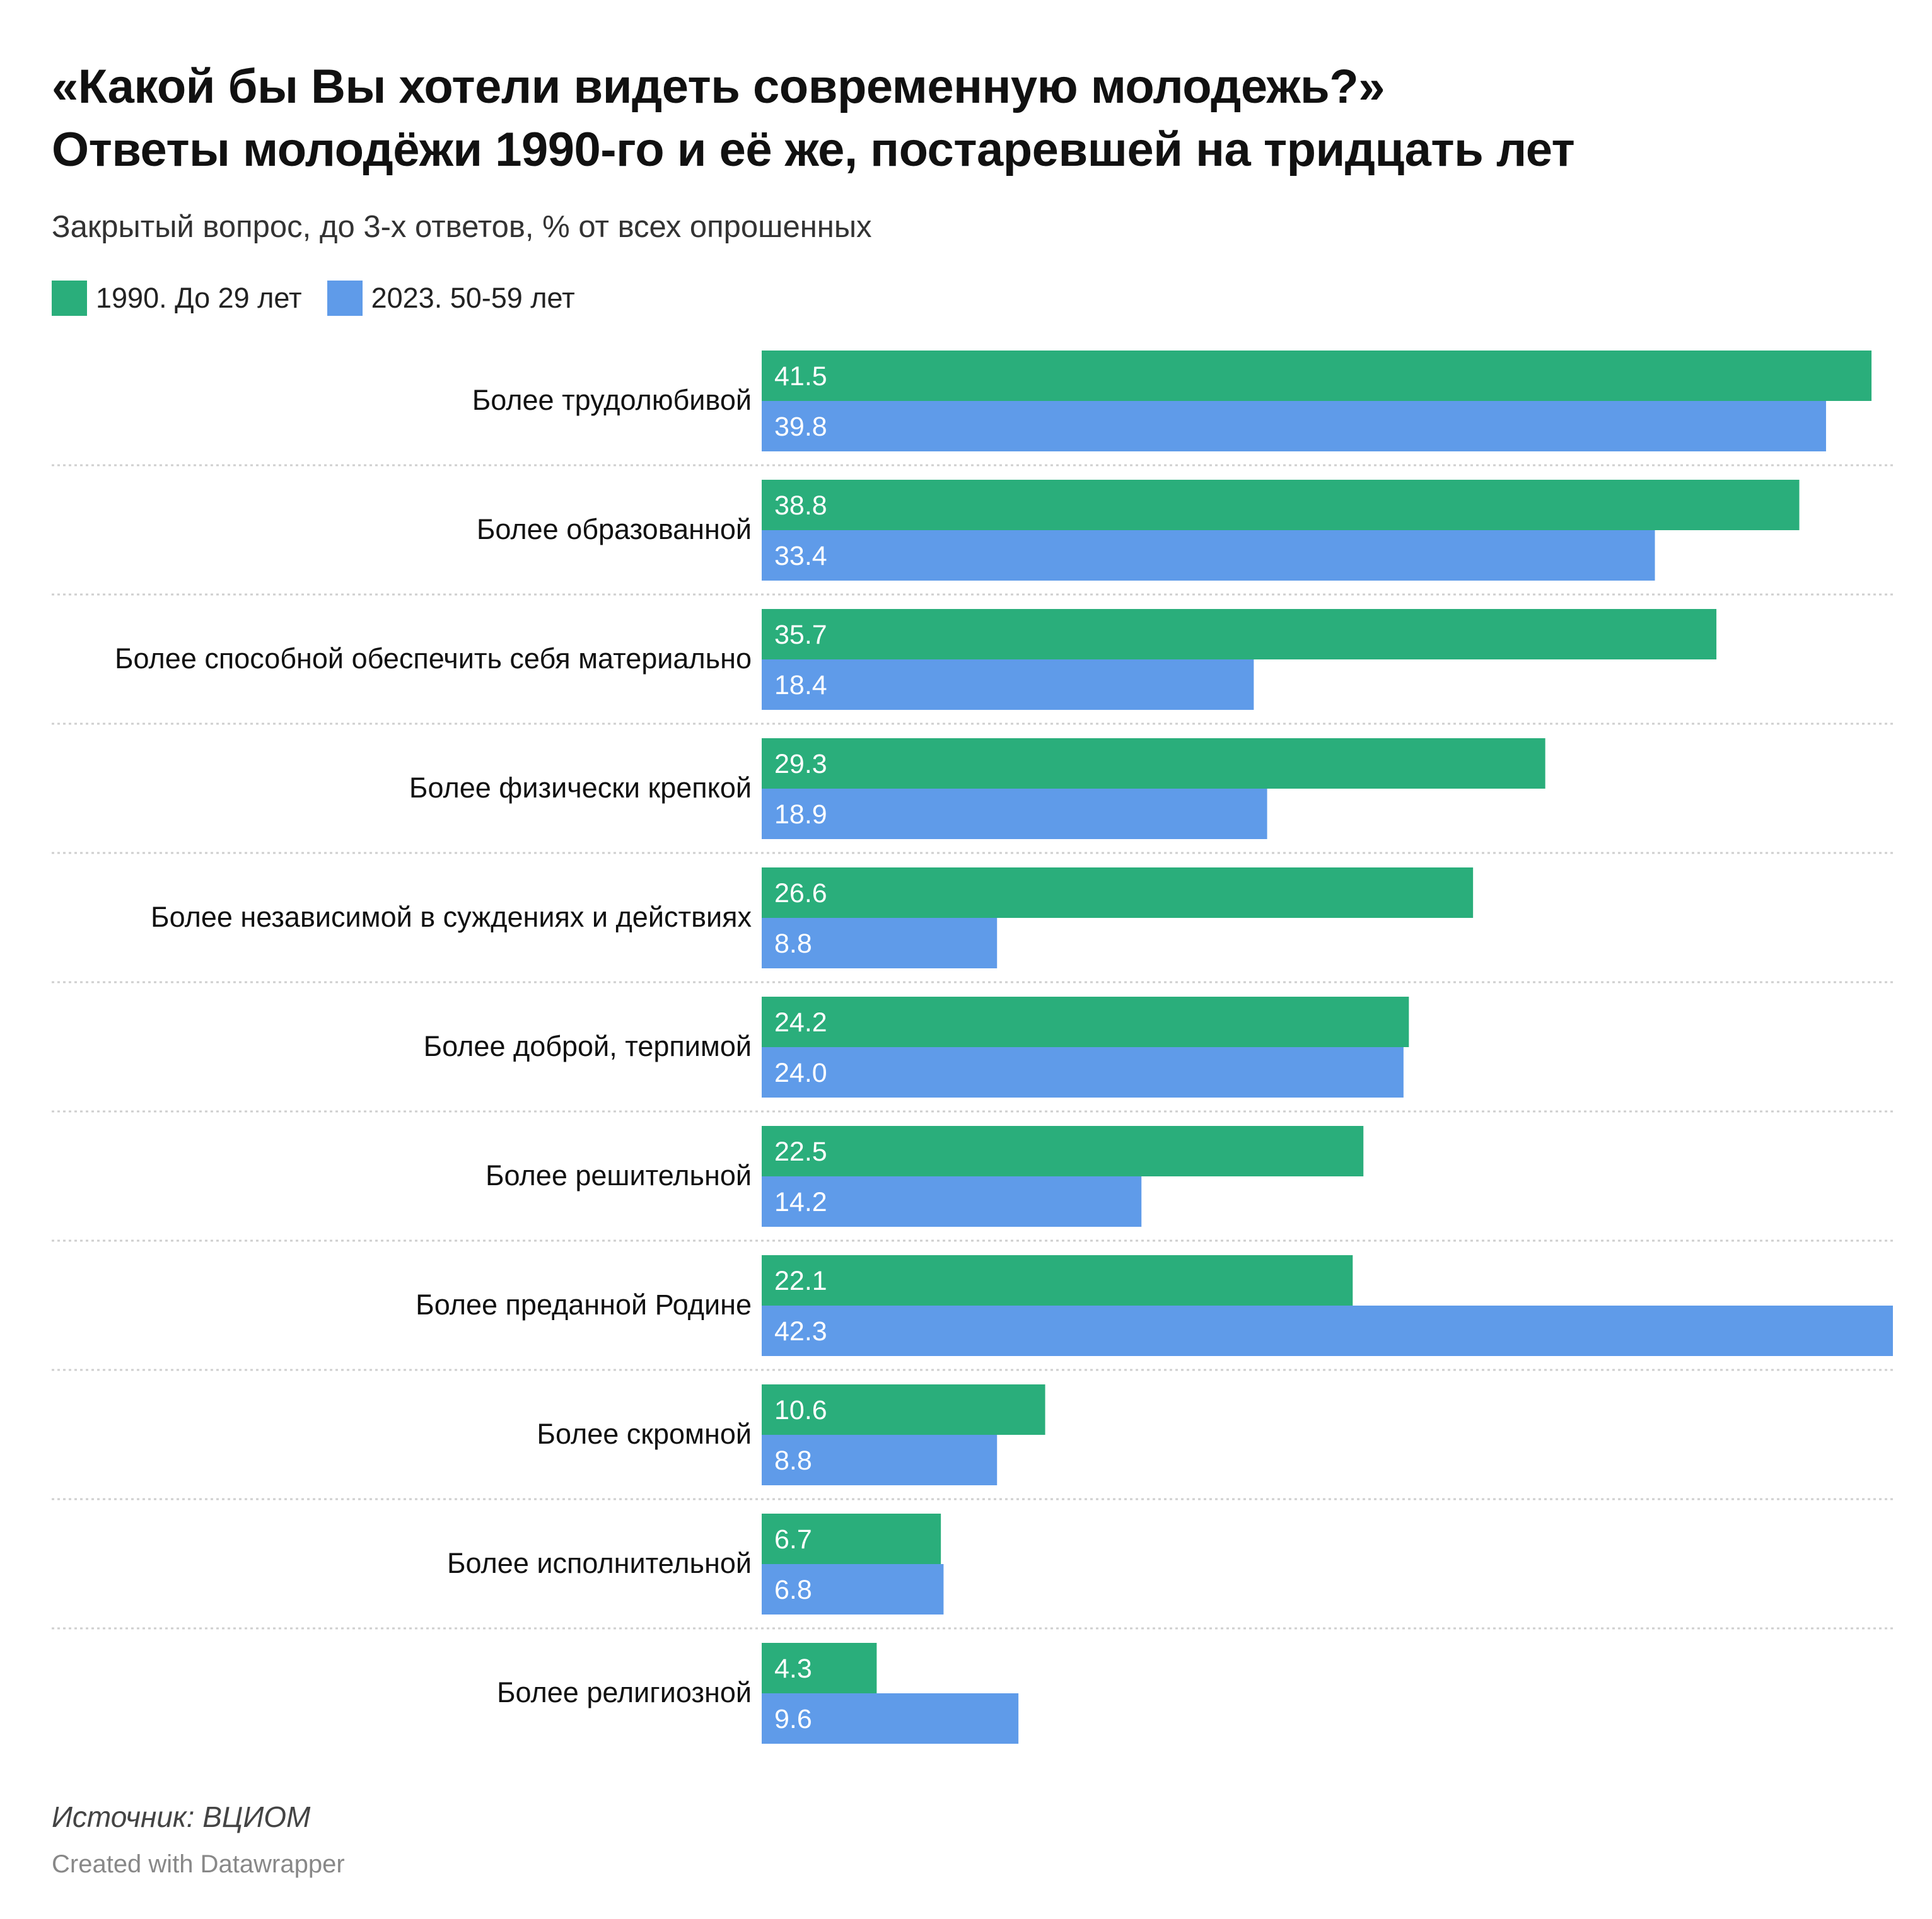 The image size is (1932, 1919). I want to click on value-label-1990: 4.3, so click(793, 1669).